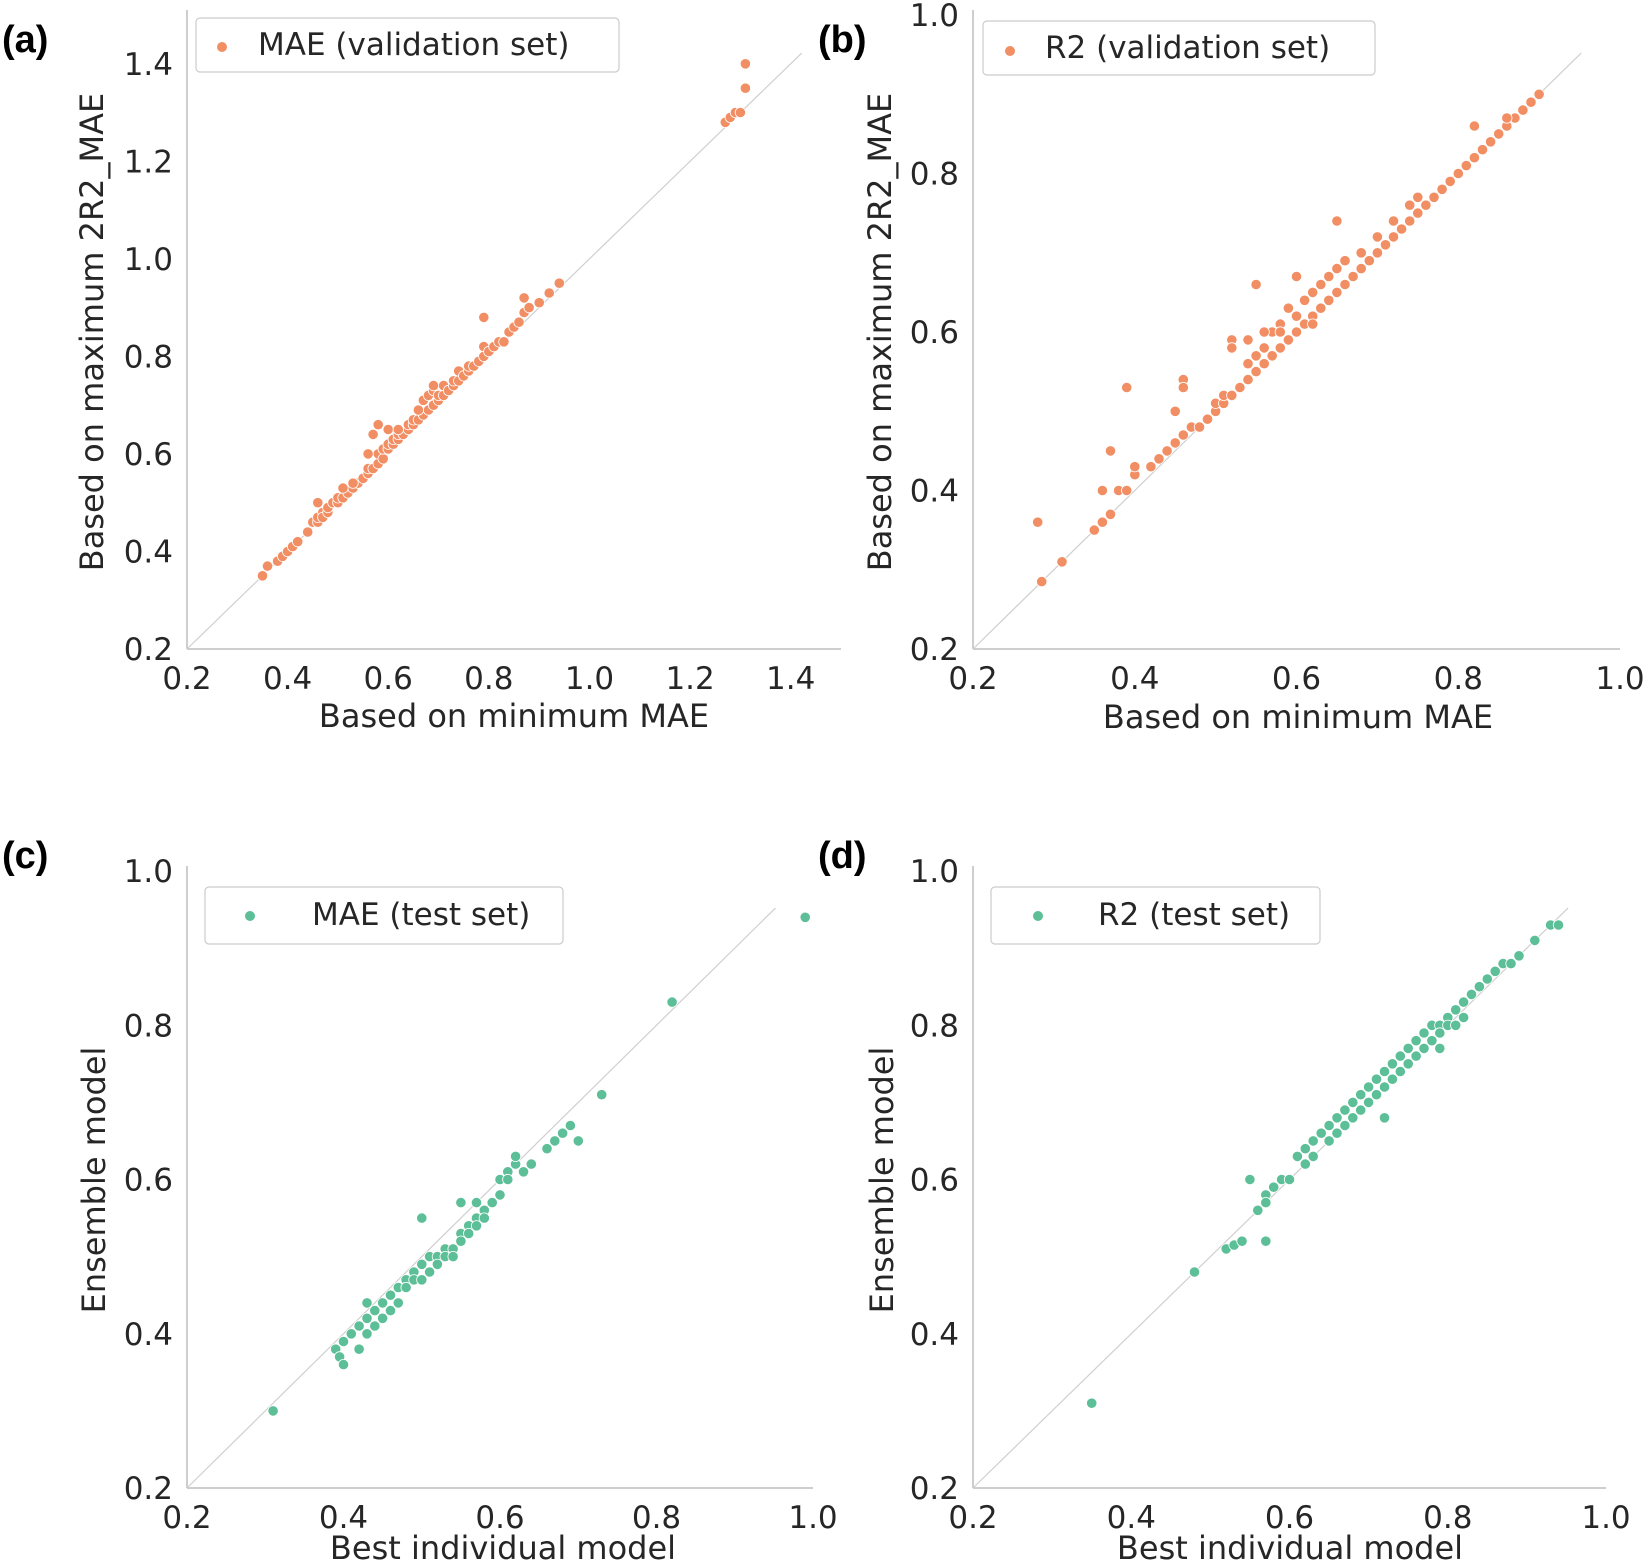  What do you see at coordinates (148, 1335) in the screenshot?
I see `y-tick-label: 0.4` at bounding box center [148, 1335].